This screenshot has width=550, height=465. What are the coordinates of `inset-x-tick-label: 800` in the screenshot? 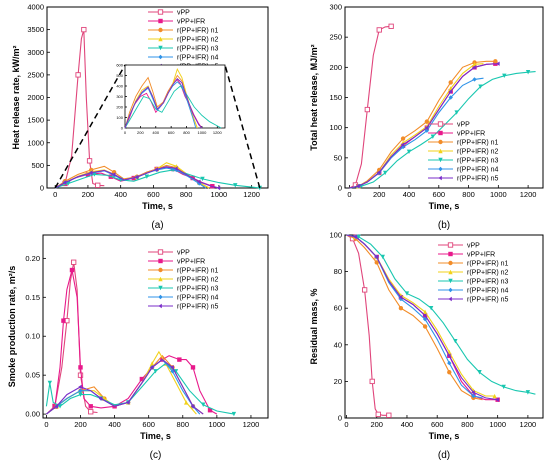 It's located at (186, 132).